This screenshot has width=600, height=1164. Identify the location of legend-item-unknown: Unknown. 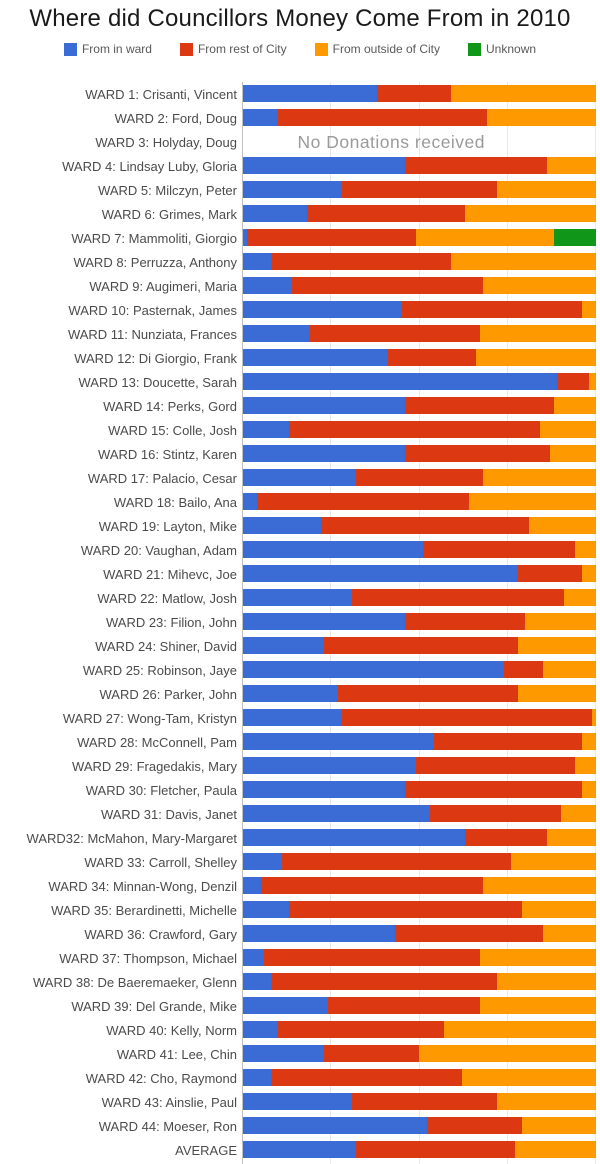
(502, 49).